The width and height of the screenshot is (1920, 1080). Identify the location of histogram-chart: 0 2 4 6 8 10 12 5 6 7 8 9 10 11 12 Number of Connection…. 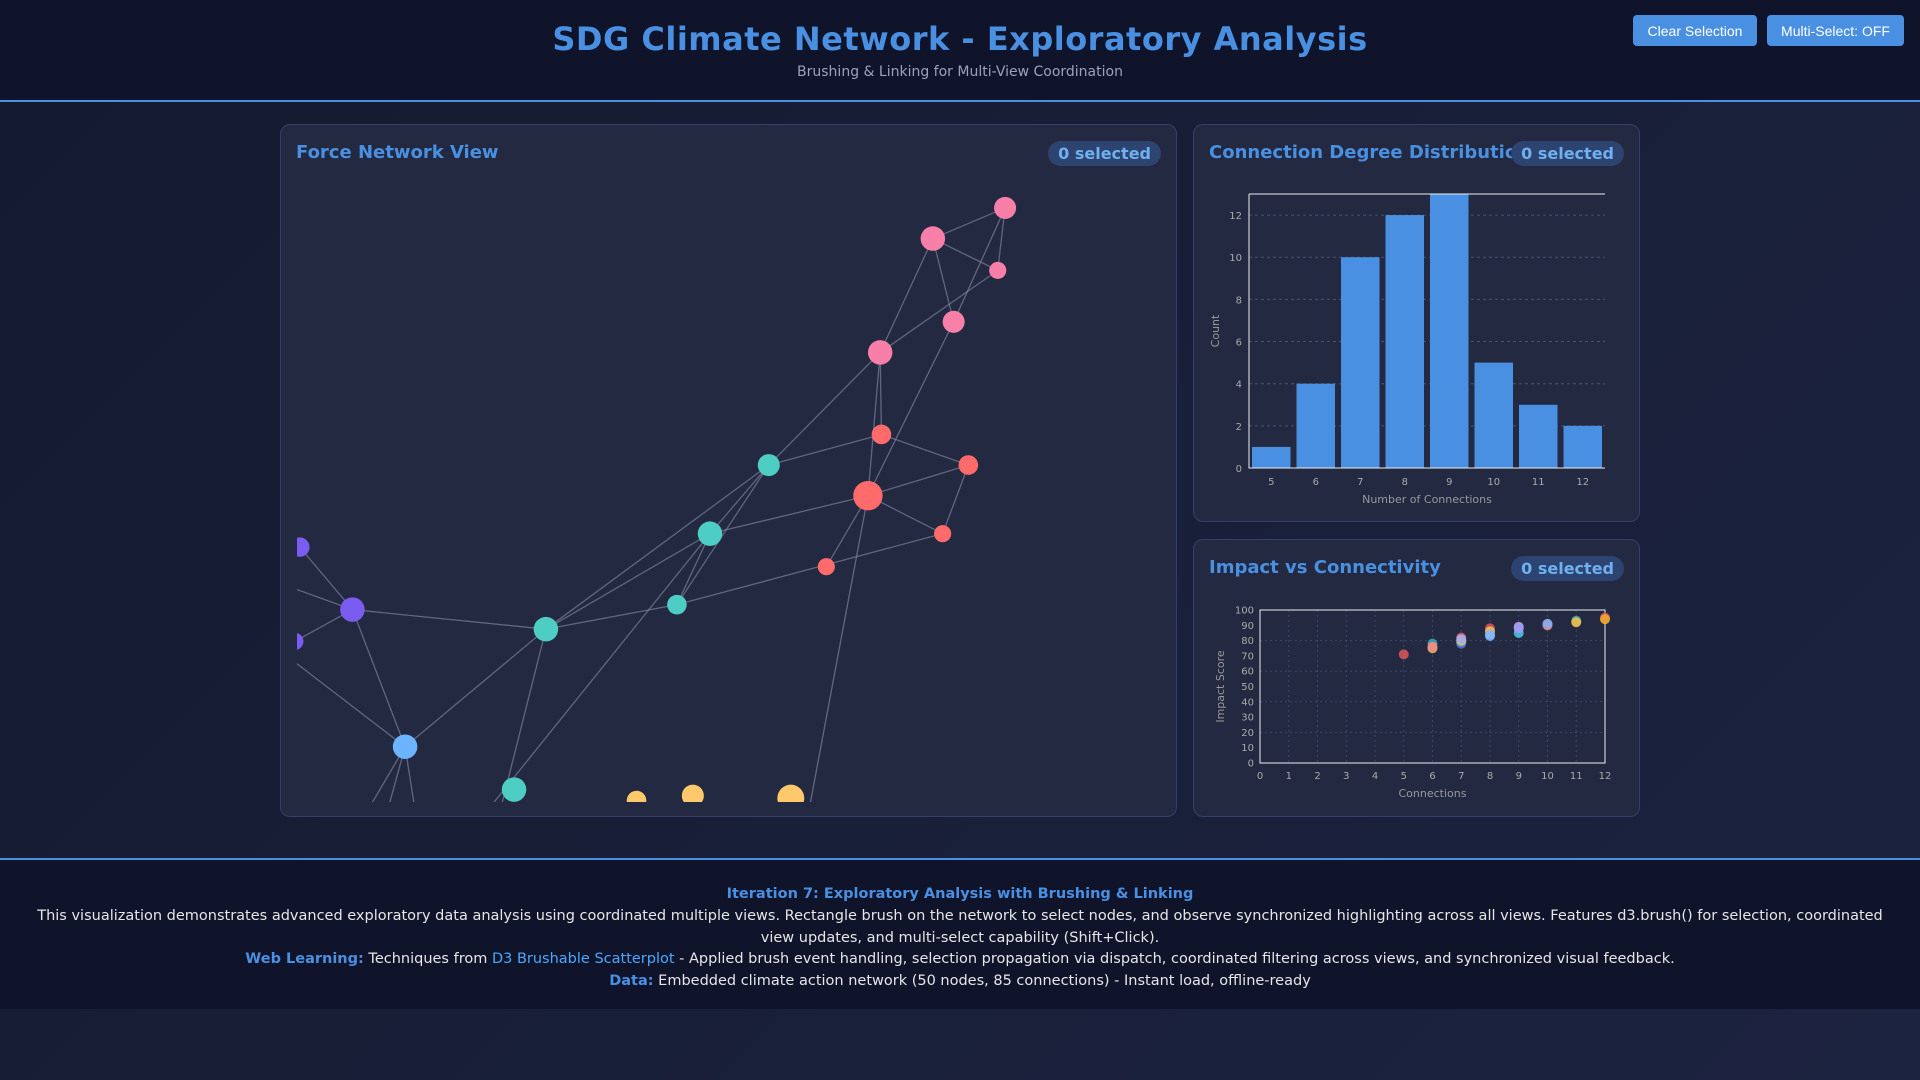
(1417, 323).